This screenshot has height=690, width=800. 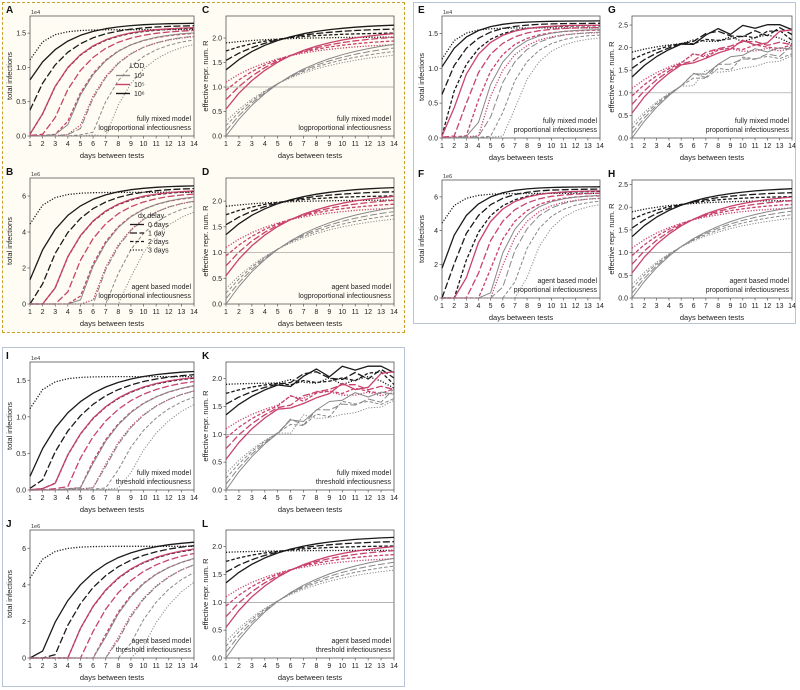 What do you see at coordinates (217, 407) in the screenshot?
I see `y-tick-label: 1.5` at bounding box center [217, 407].